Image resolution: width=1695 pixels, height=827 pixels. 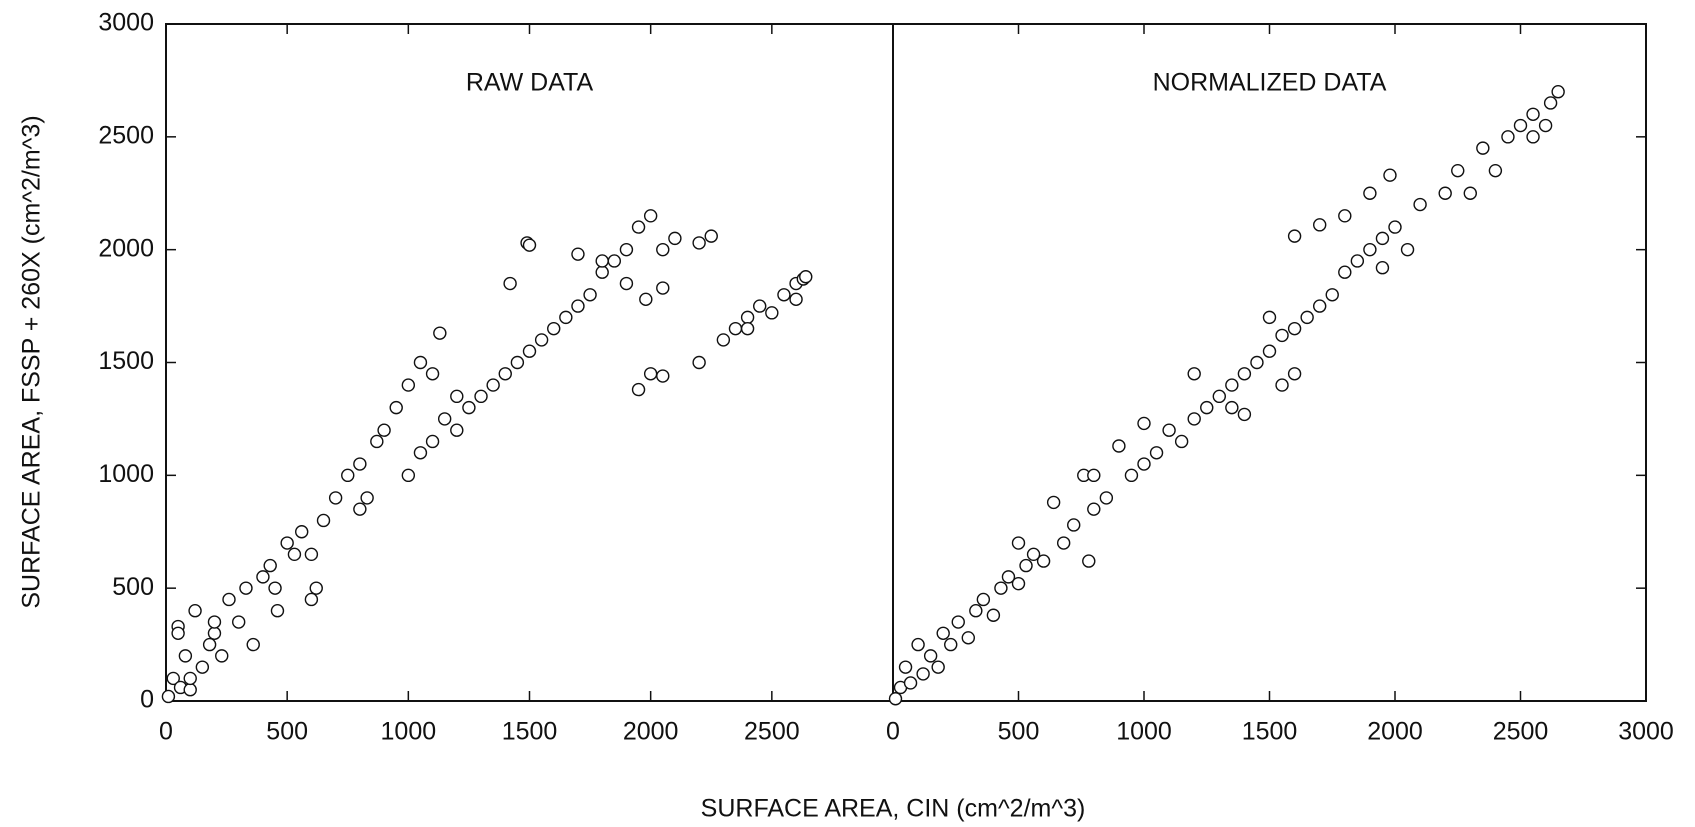 What do you see at coordinates (126, 361) in the screenshot?
I see `y-tick-label: 1500` at bounding box center [126, 361].